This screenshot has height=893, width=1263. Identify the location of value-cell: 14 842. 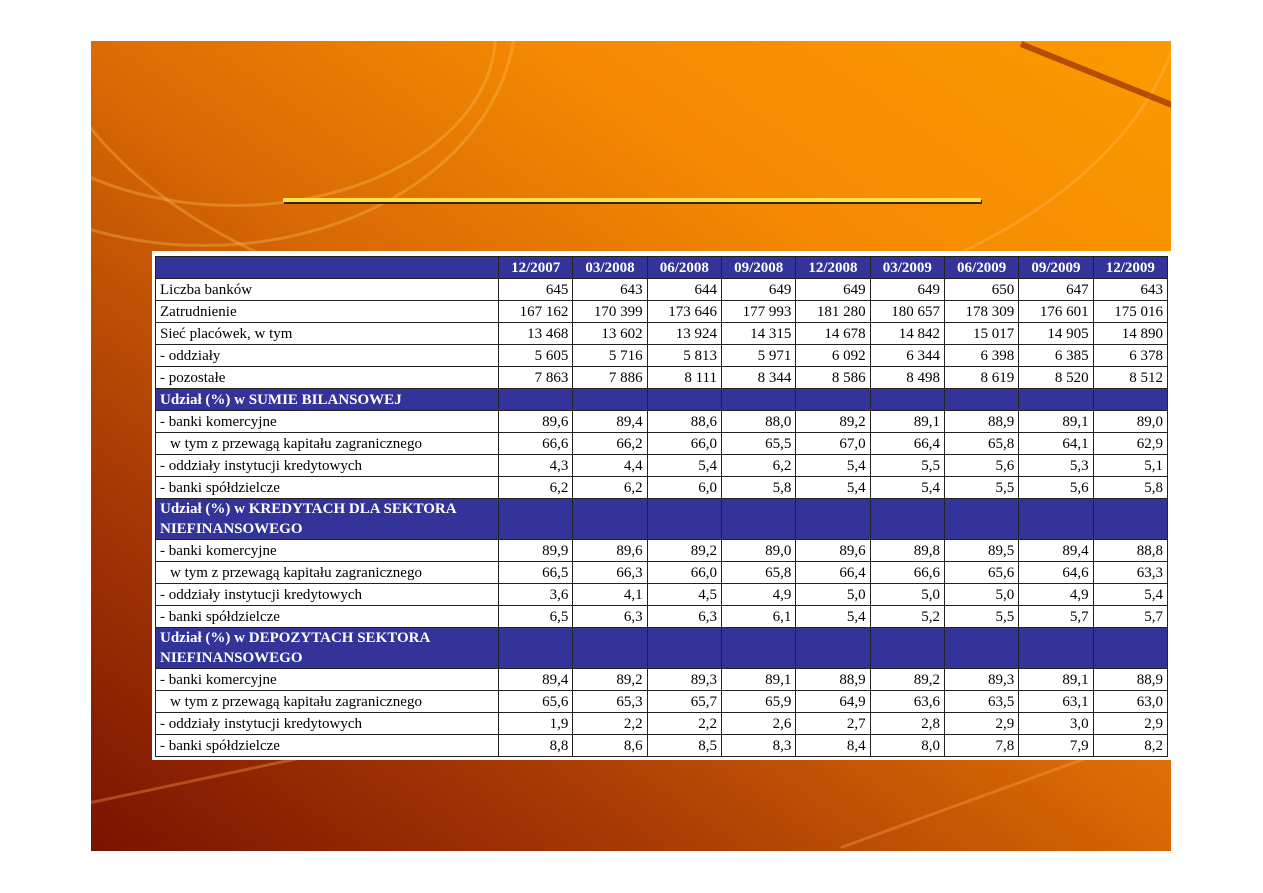
(907, 333).